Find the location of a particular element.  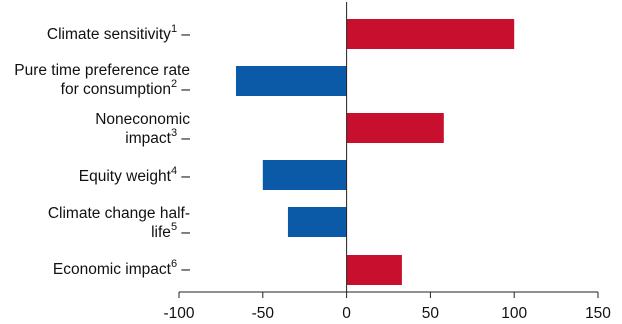

x-tick-label: 100 is located at coordinates (514, 313).